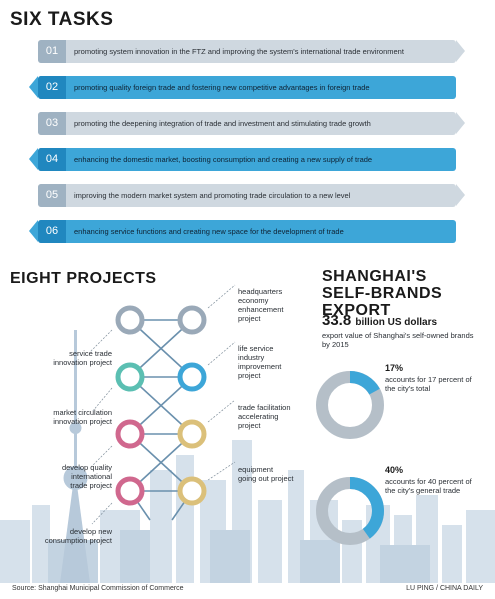 The height and width of the screenshot is (599, 495). Describe the element at coordinates (82, 417) in the screenshot. I see `project-label-left-2: market circulation innovation project` at that location.